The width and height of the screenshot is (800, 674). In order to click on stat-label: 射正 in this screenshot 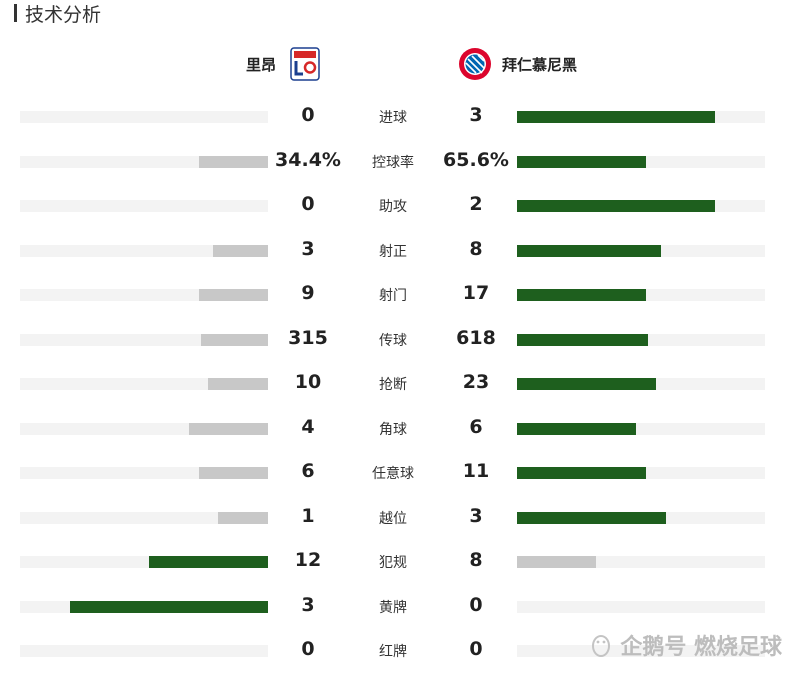, I will do `click(393, 251)`.